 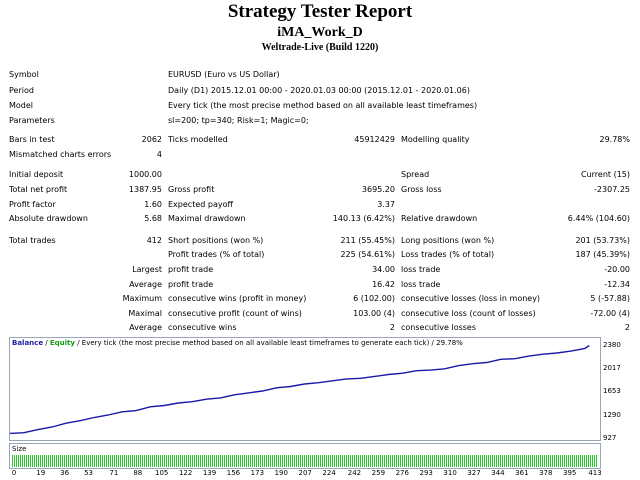 What do you see at coordinates (14, 473) in the screenshot?
I see `x-tick-label: 0` at bounding box center [14, 473].